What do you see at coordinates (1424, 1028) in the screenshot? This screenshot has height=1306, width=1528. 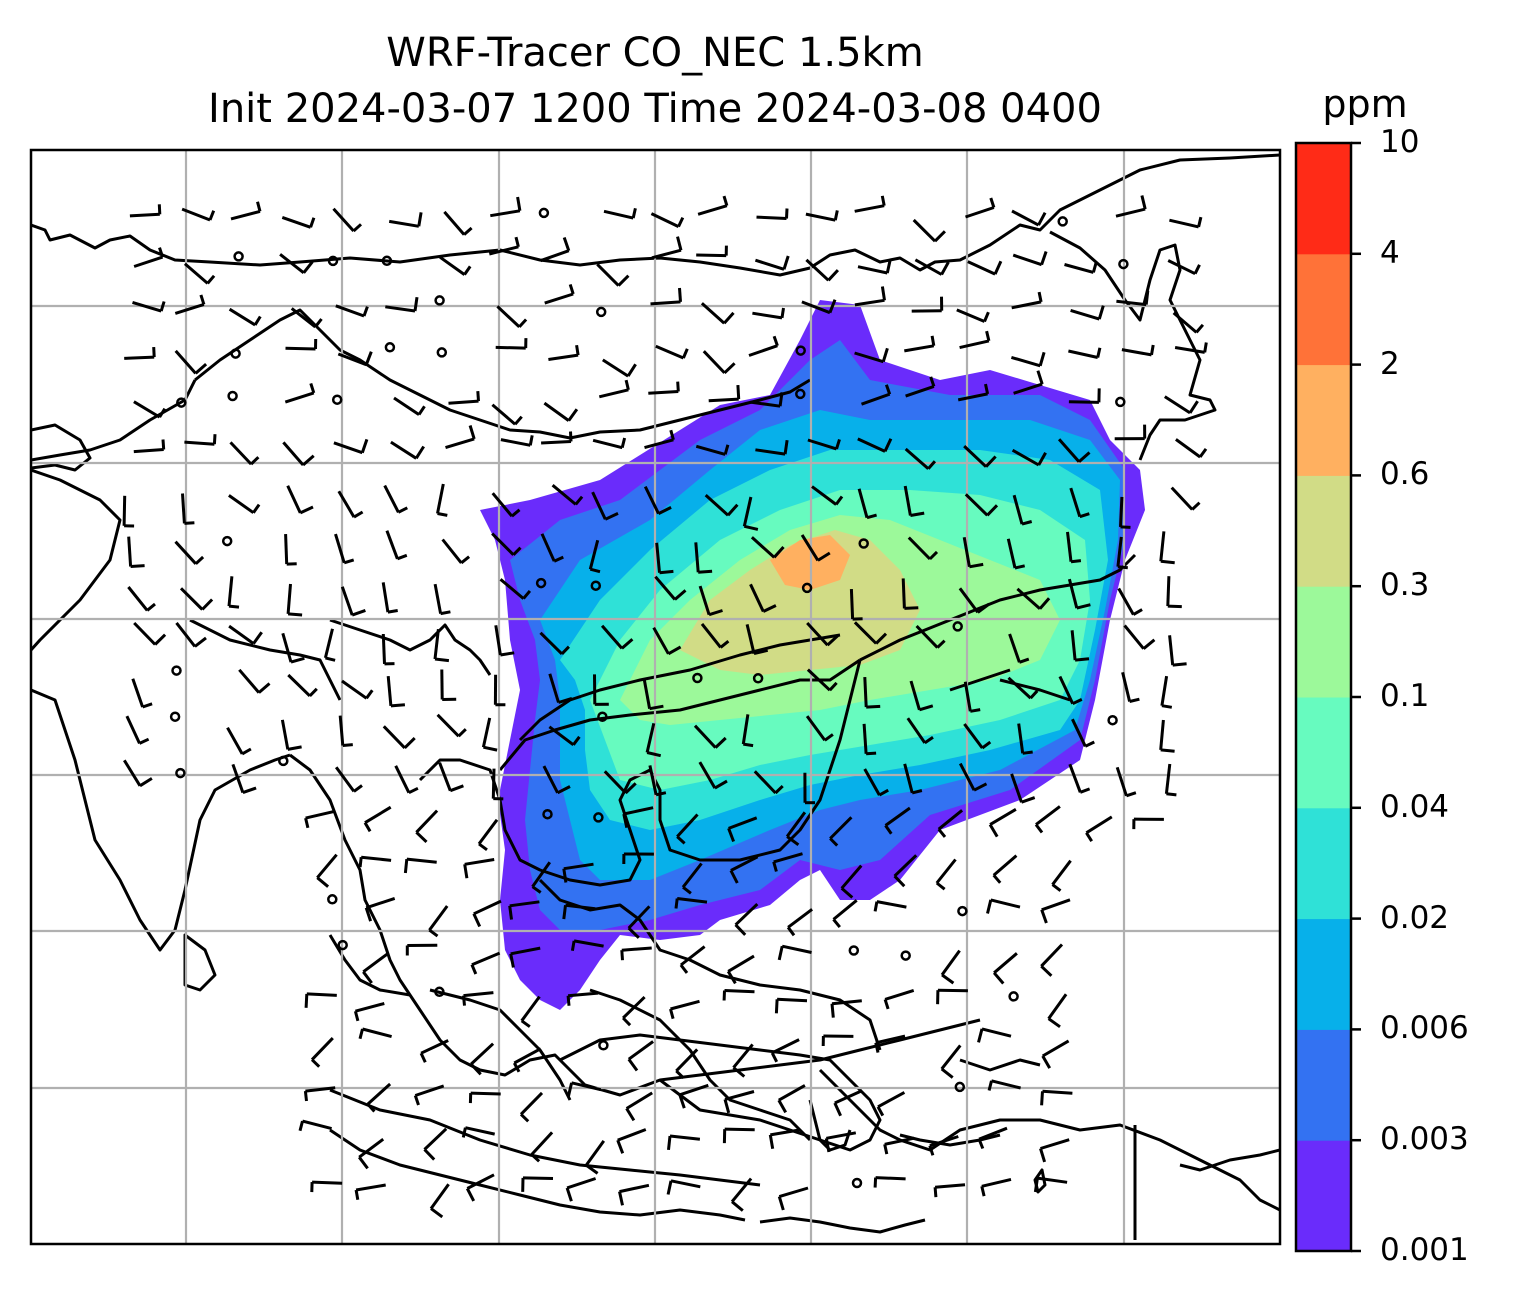 I see `colorbar-tick-label: 0.006` at bounding box center [1424, 1028].